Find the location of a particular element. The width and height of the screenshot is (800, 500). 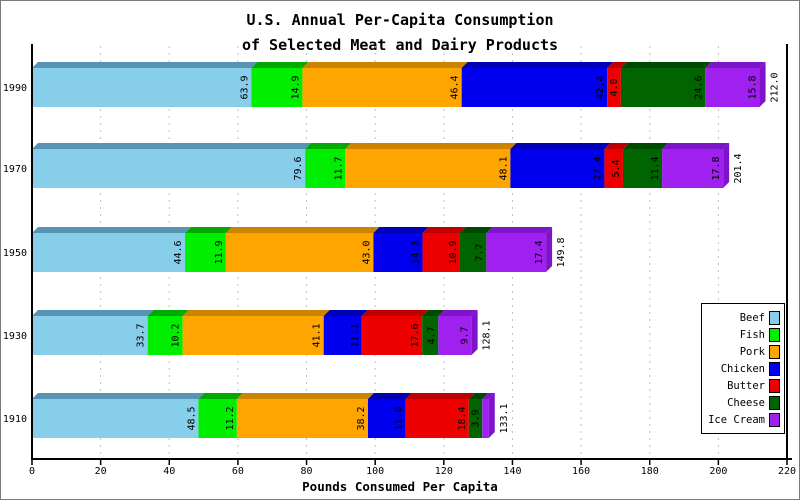

segment-value-label: 63.9 is located at coordinates (244, 87).